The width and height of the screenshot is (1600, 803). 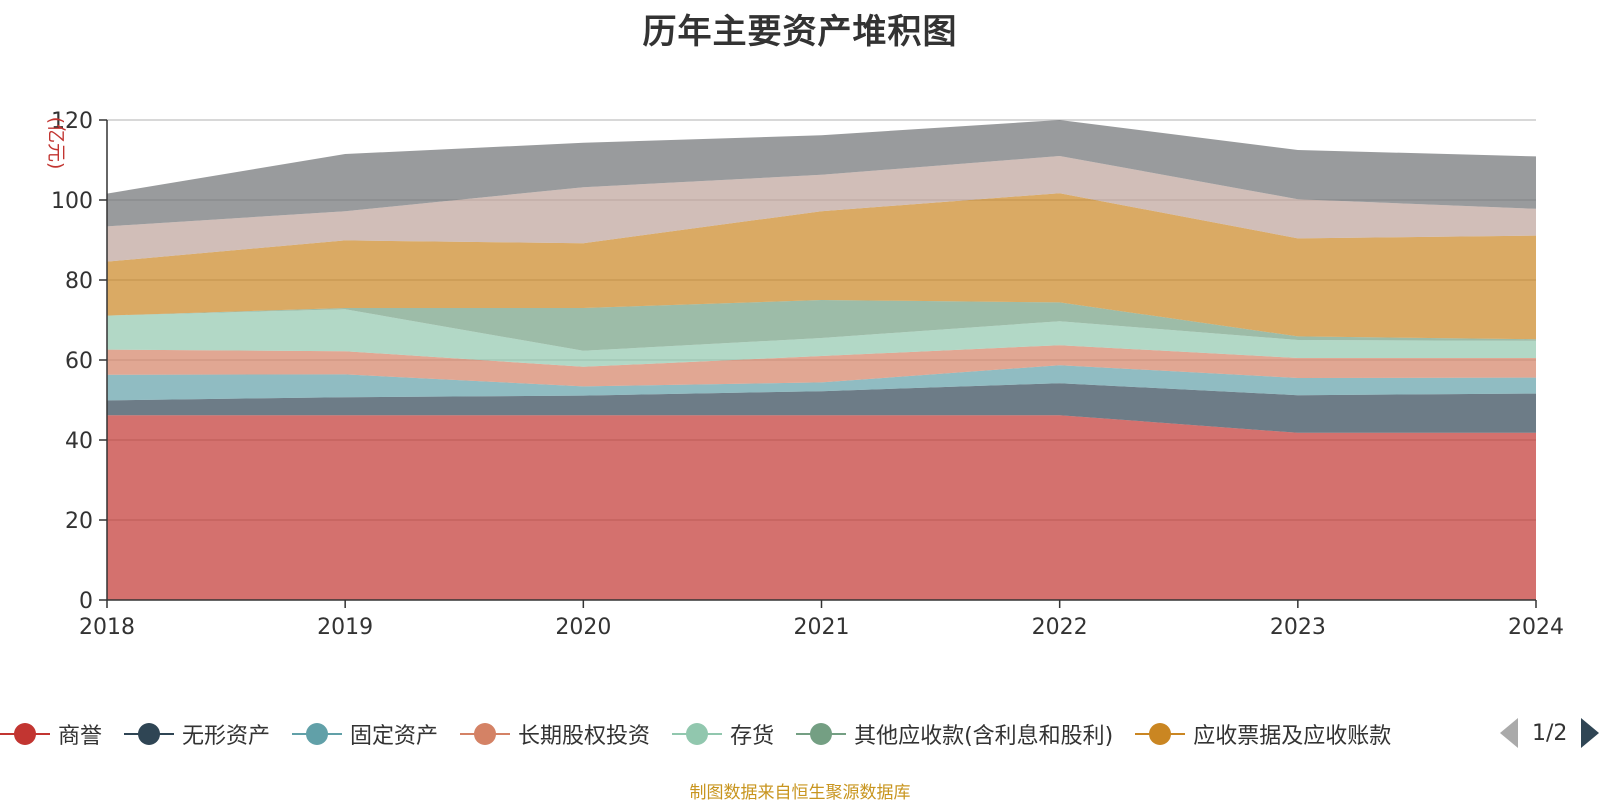 What do you see at coordinates (226, 736) in the screenshot?
I see `legend-label: 无形资产` at bounding box center [226, 736].